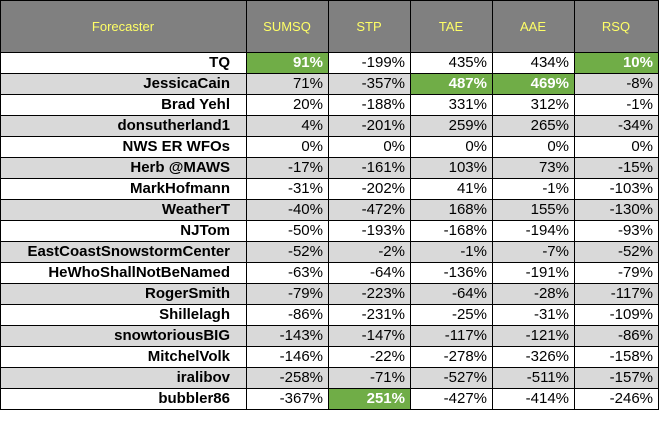 Image resolution: width=659 pixels, height=428 pixels. What do you see at coordinates (123, 105) in the screenshot?
I see `forecaster-name-cell: Brad Yehl` at bounding box center [123, 105].